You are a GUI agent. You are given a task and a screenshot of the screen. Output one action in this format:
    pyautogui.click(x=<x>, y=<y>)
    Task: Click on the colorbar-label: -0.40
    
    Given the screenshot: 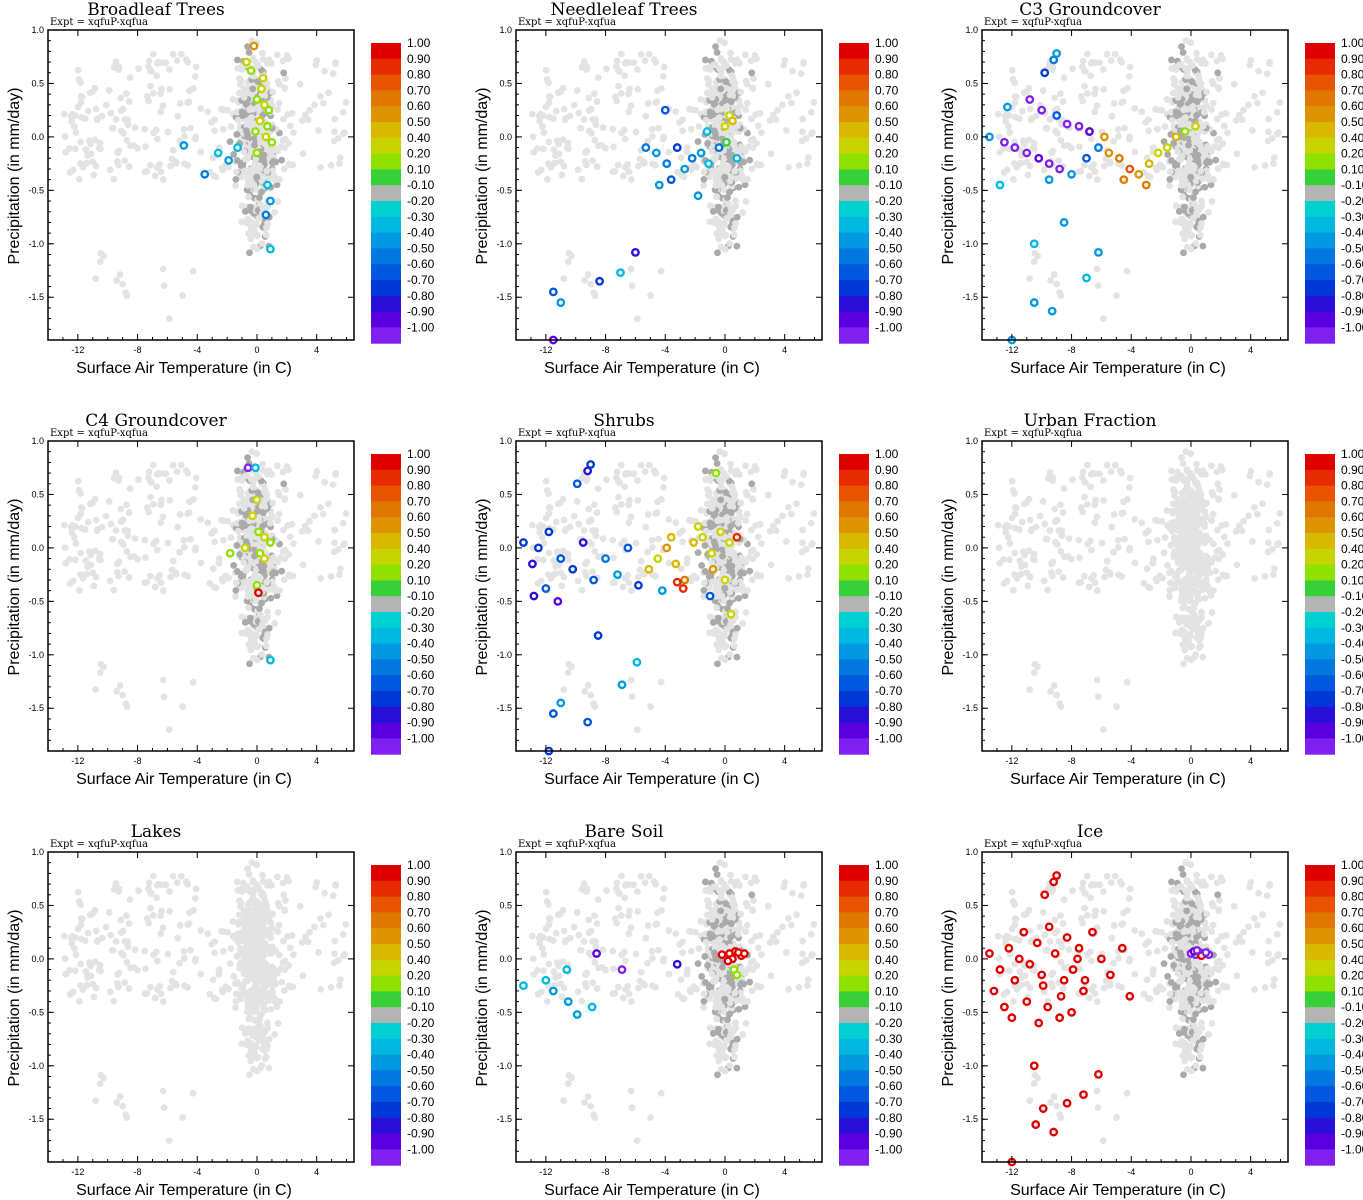 What is the action you would take?
    pyautogui.click(x=889, y=644)
    